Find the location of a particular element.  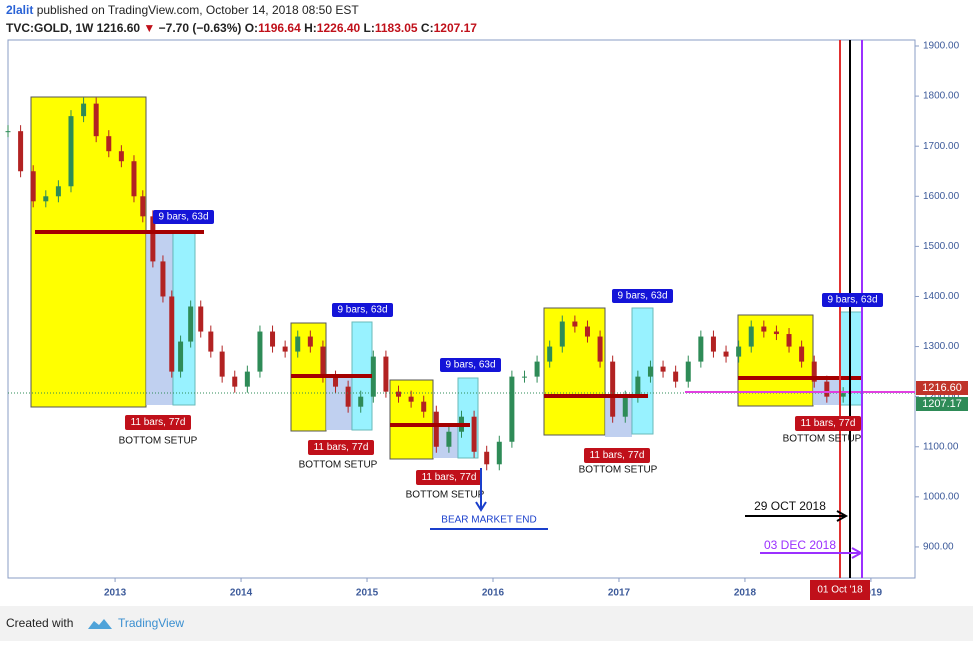

x-tick-label: 2015 is located at coordinates (367, 593).